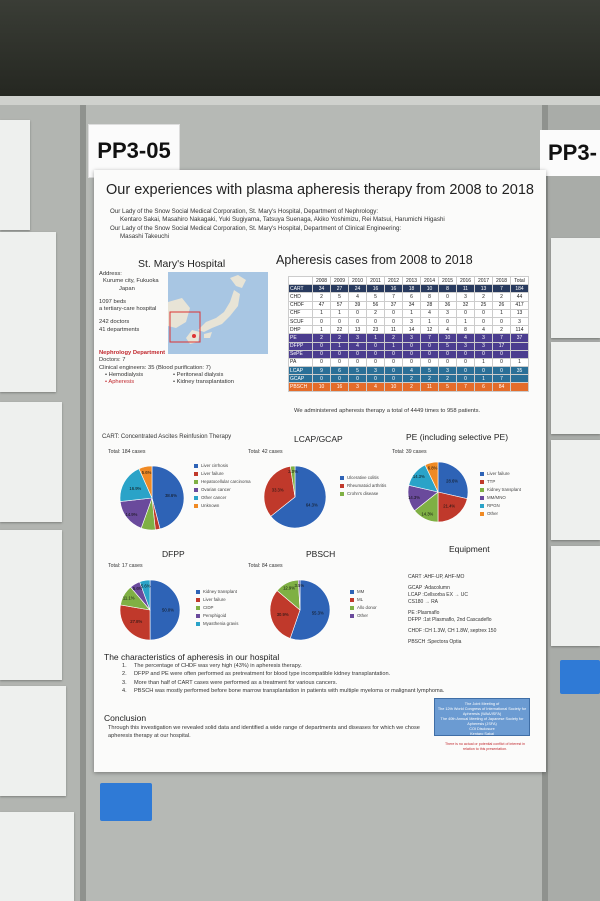 The height and width of the screenshot is (901, 600). What do you see at coordinates (375, 289) in the screenshot?
I see `table-cell: 16` at bounding box center [375, 289].